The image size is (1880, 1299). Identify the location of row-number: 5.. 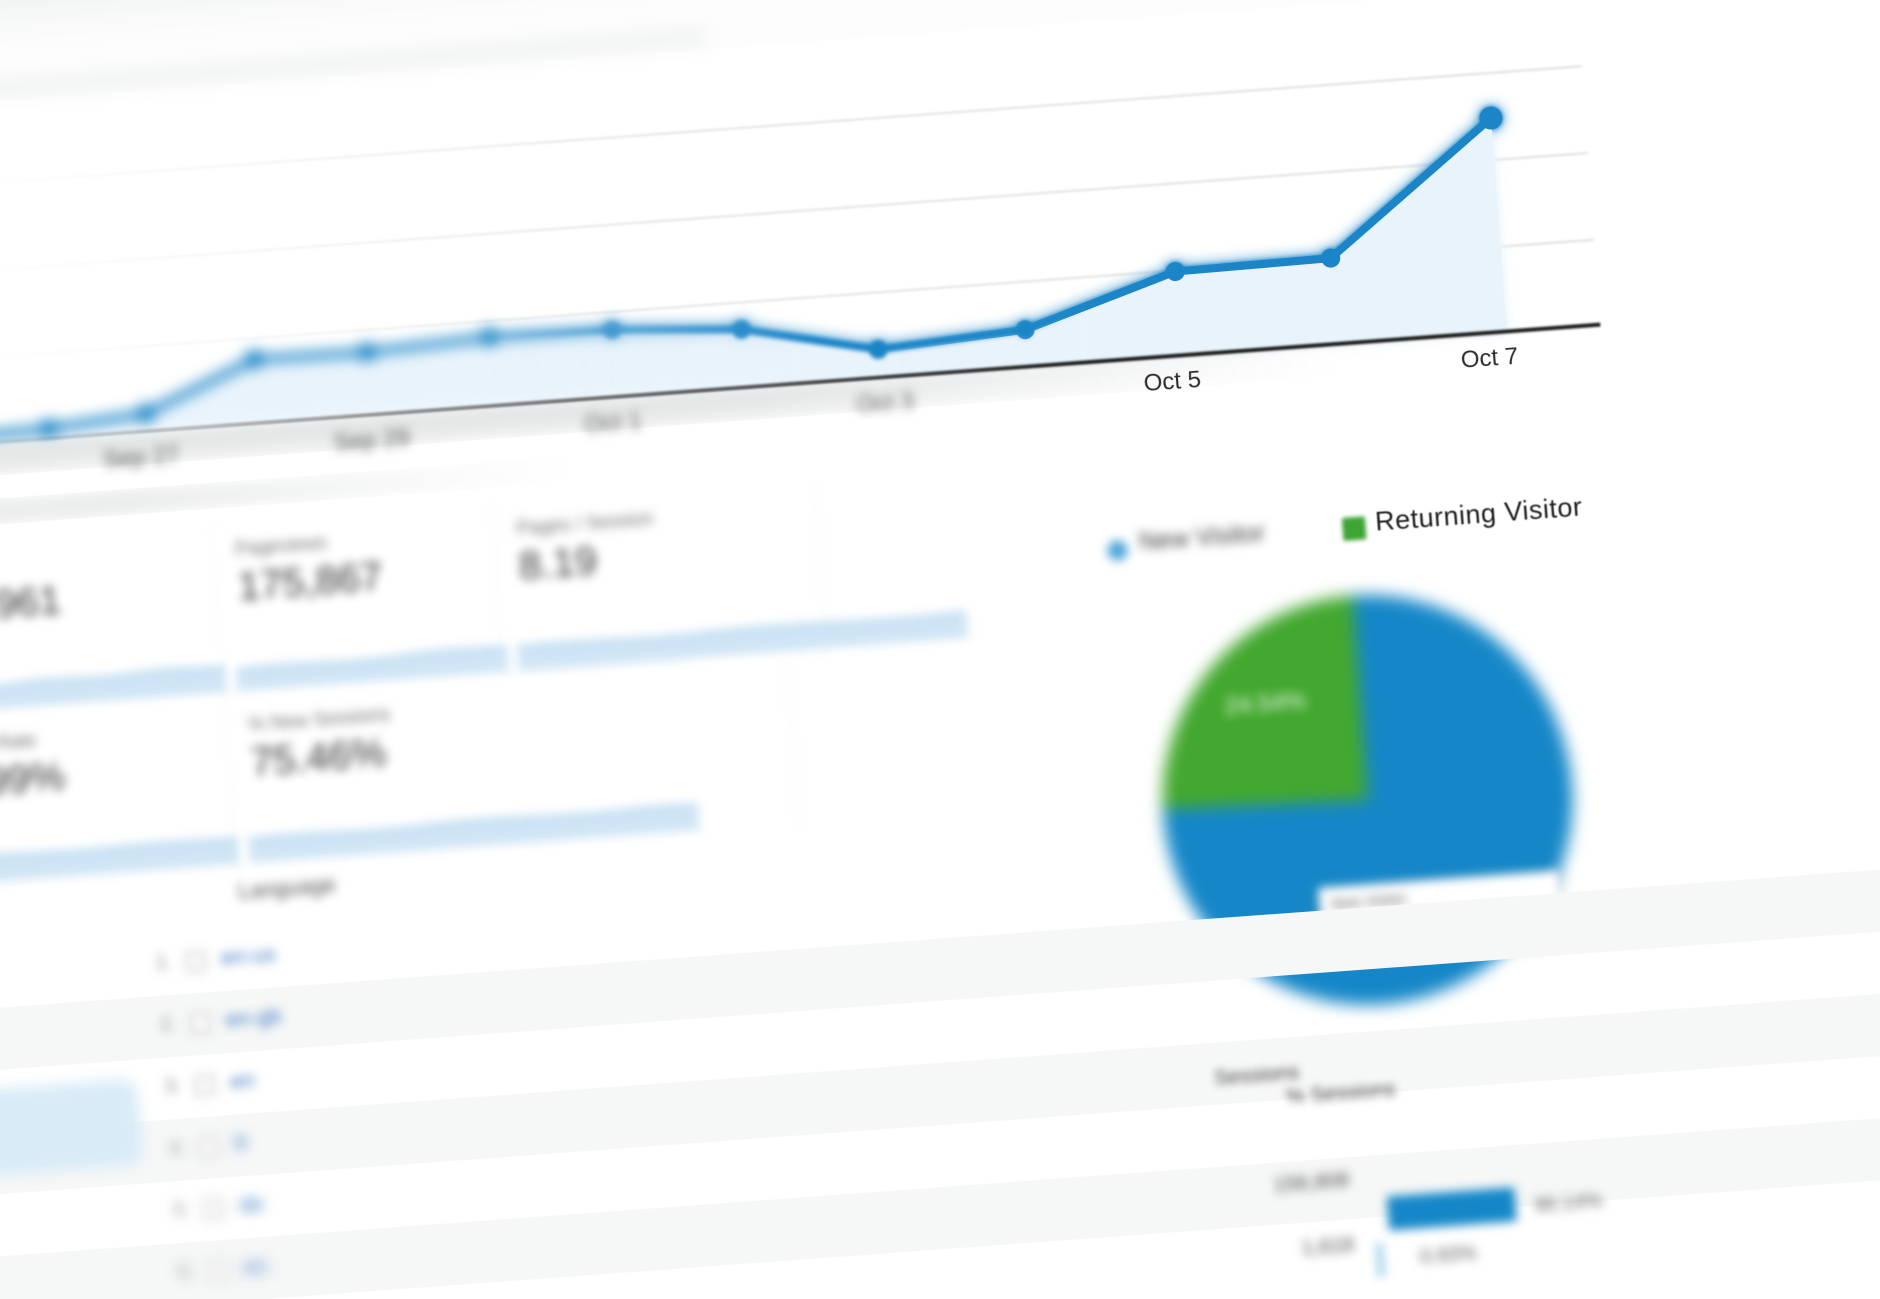
(182, 1210).